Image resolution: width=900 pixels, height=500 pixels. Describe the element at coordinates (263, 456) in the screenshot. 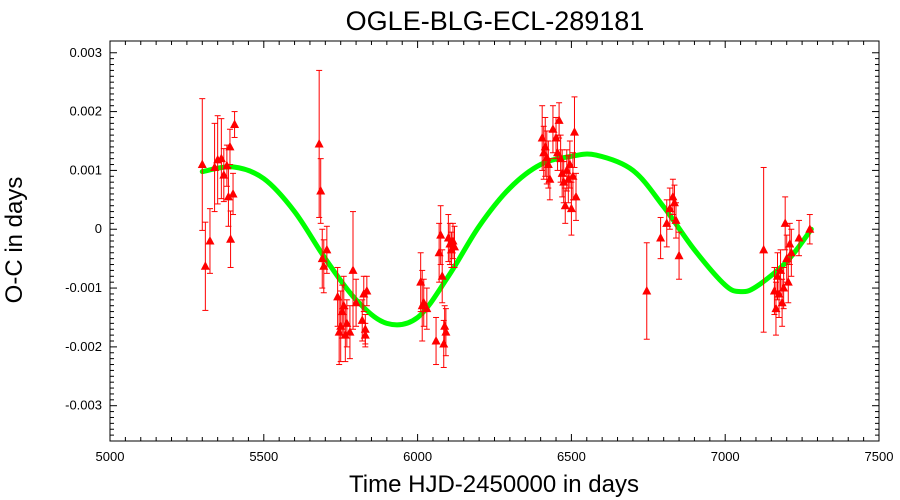

I see `x-tick-label: 5500` at that location.